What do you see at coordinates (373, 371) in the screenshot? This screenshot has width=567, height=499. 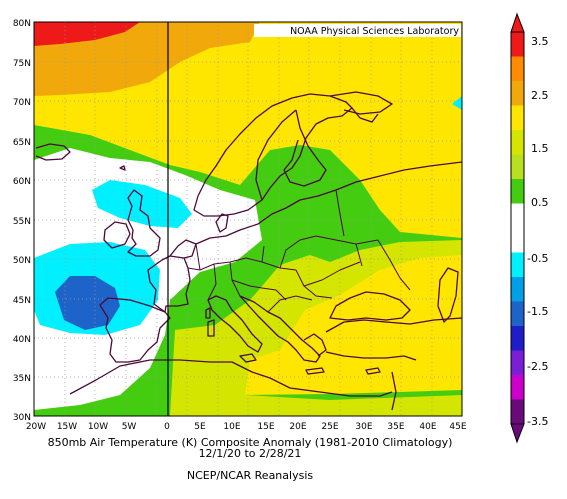 I see `cyprus-outline` at bounding box center [373, 371].